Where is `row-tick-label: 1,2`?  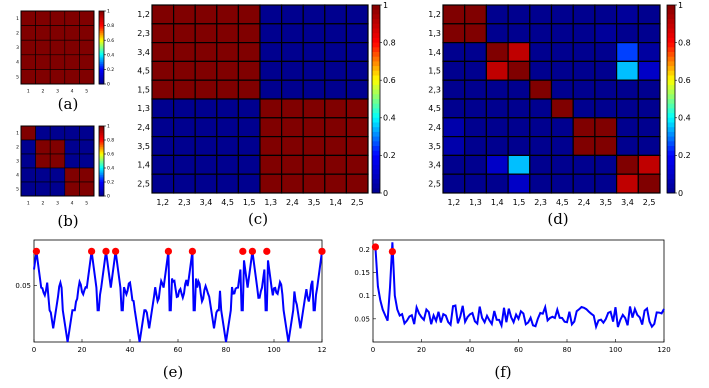 row-tick-label: 1,2 is located at coordinates (143, 14).